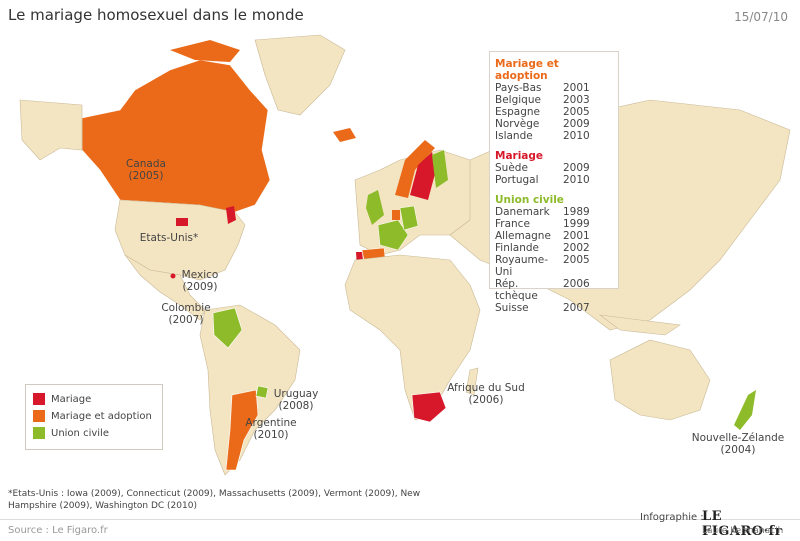  I want to click on legend-label-mariage: Mariage, so click(71, 399).